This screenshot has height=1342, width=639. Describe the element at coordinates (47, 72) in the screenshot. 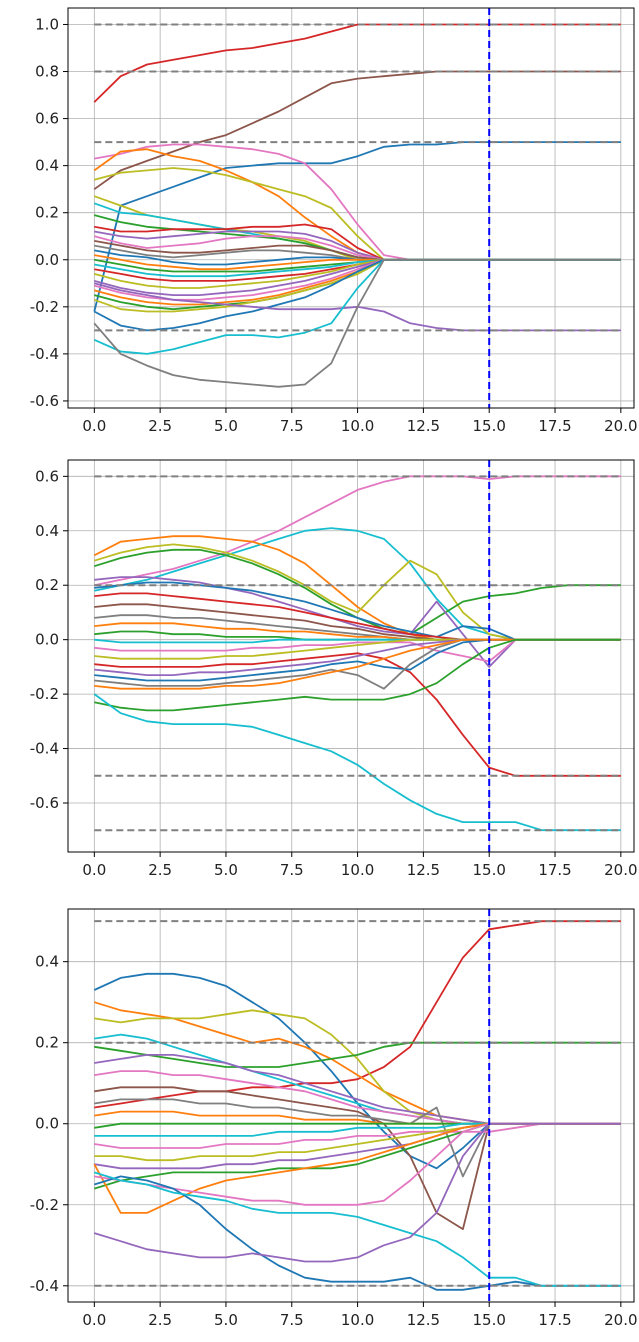

I see `y-tick-label: 0.8` at that location.